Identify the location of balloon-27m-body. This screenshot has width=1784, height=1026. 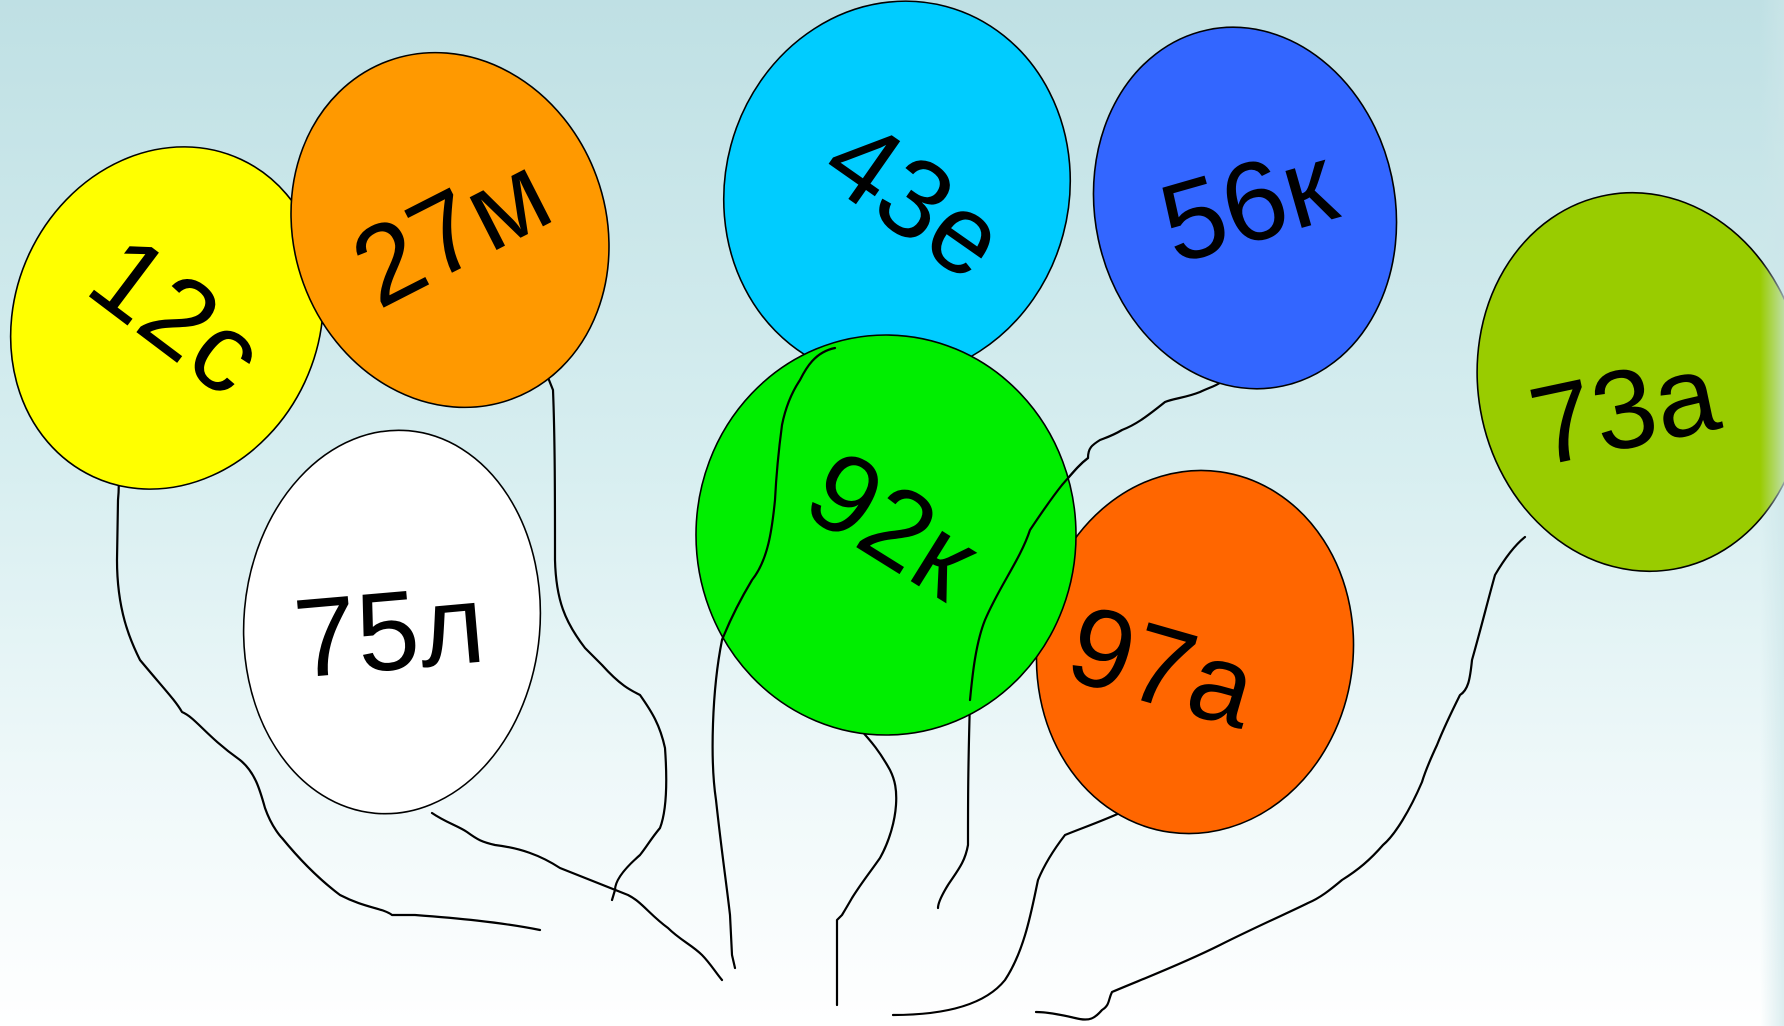
(450, 230).